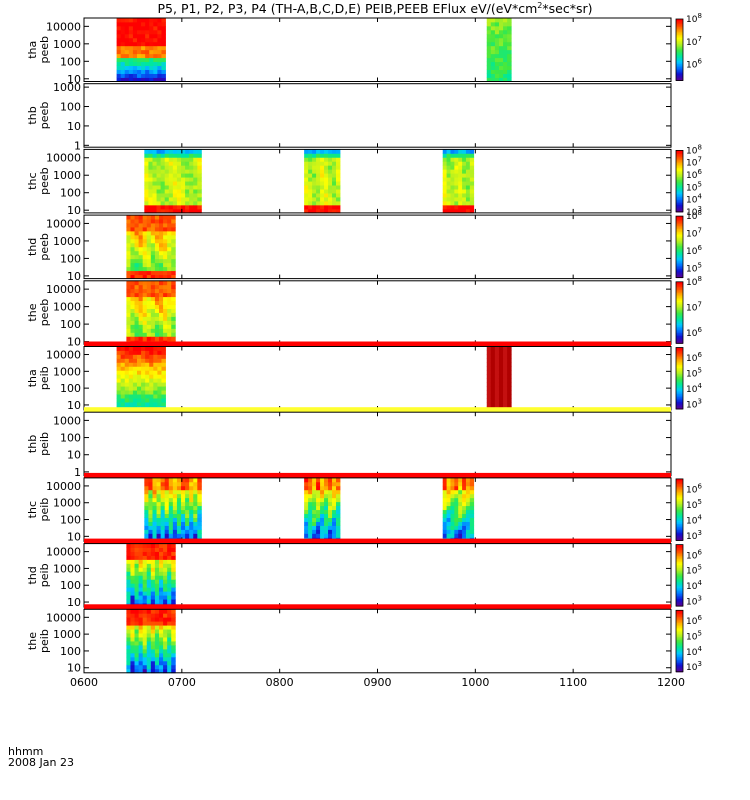 The width and height of the screenshot is (750, 800). Describe the element at coordinates (694, 403) in the screenshot. I see `colorbar-tick-label: 10³` at that location.